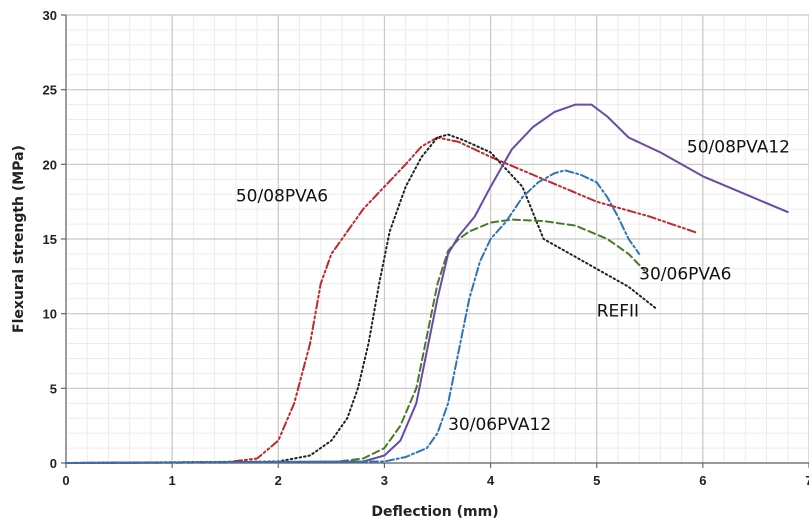 The width and height of the screenshot is (809, 522). I want to click on y-tick-label: 5, so click(53, 388).